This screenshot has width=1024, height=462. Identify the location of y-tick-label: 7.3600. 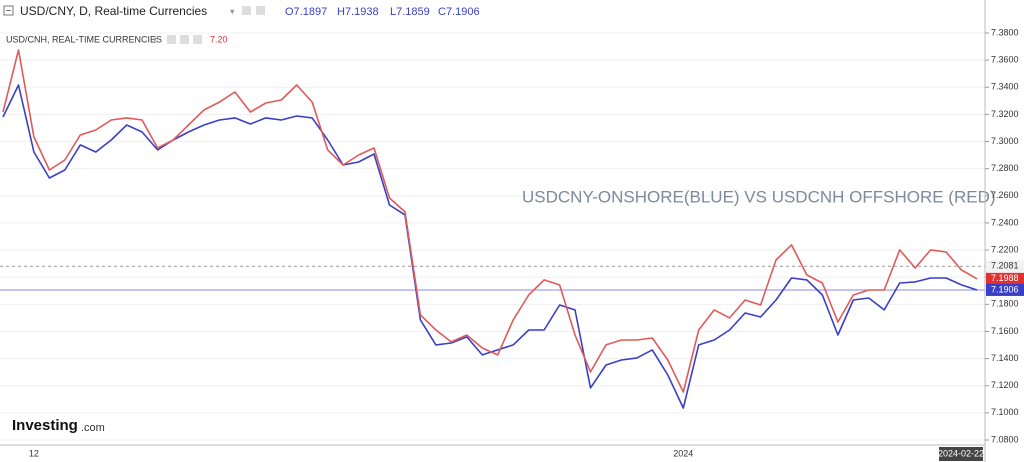
(1005, 60).